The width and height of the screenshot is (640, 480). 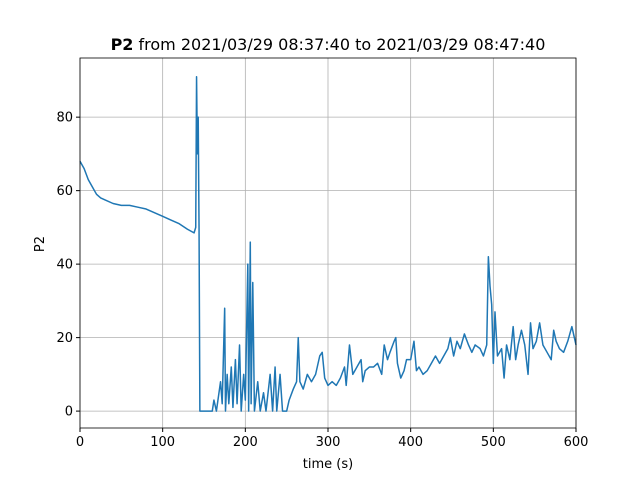 What do you see at coordinates (64, 118) in the screenshot?
I see `y-tick-label: 80` at bounding box center [64, 118].